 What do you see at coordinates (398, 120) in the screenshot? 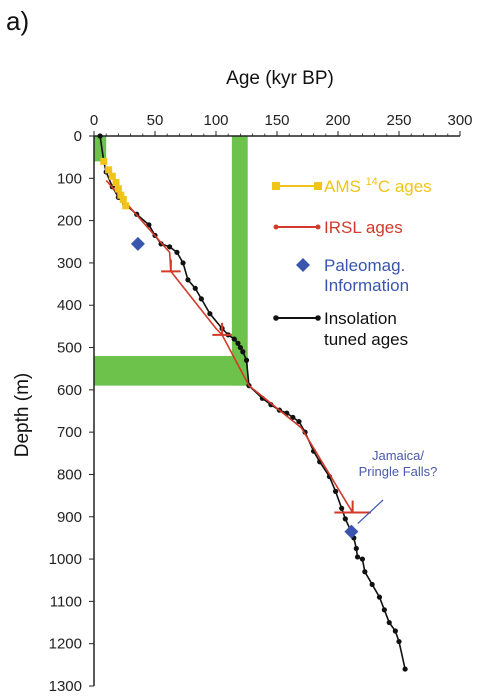
I see `x-tick-label-5: 250` at bounding box center [398, 120].